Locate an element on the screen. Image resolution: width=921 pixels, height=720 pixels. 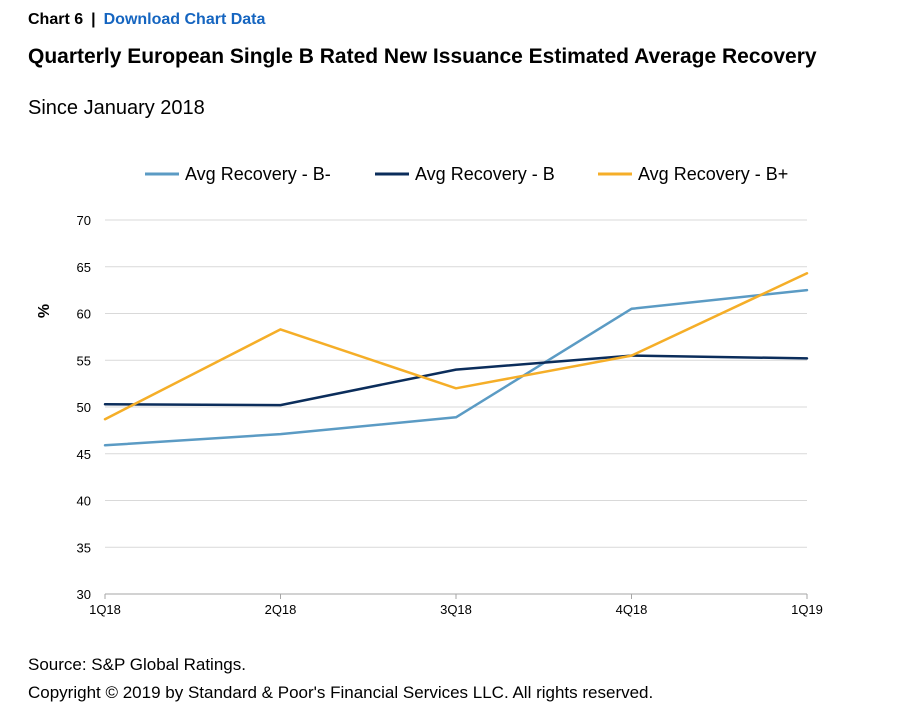
y-axis-label: % is located at coordinates (44, 311).